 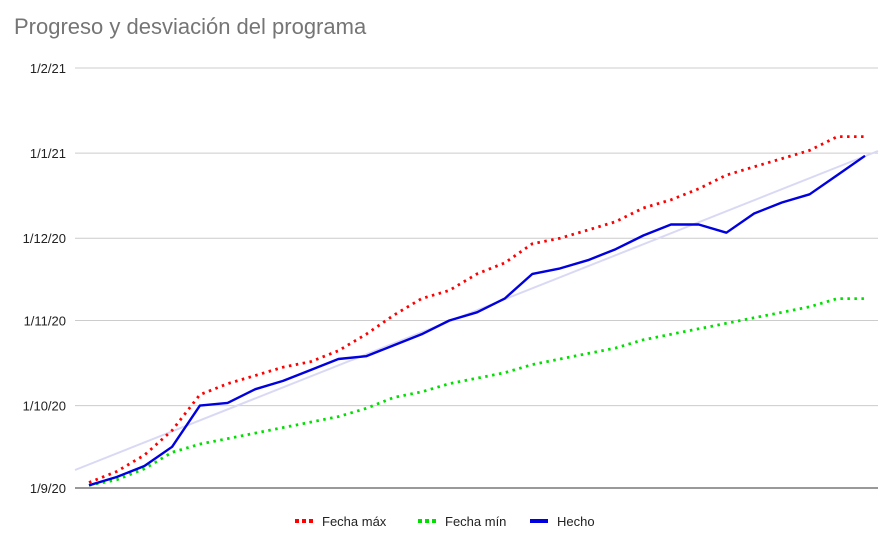 What do you see at coordinates (45, 321) in the screenshot?
I see `y-tick-label: 1/11/20` at bounding box center [45, 321].